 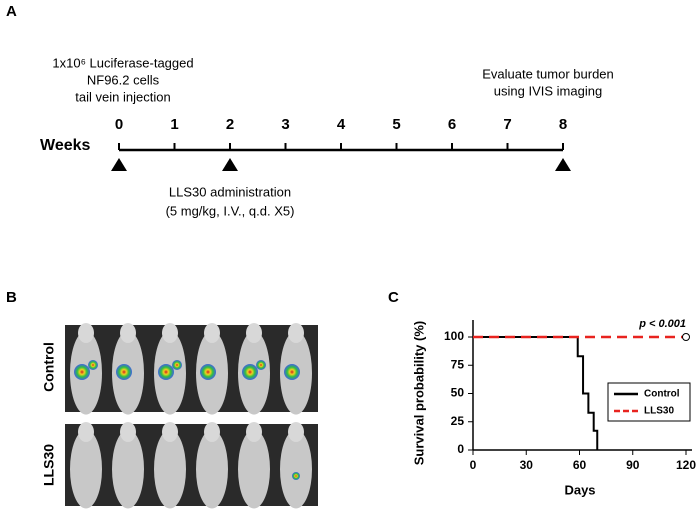 What do you see at coordinates (460, 449) in the screenshot?
I see `y-tick-label: 0` at bounding box center [460, 449].